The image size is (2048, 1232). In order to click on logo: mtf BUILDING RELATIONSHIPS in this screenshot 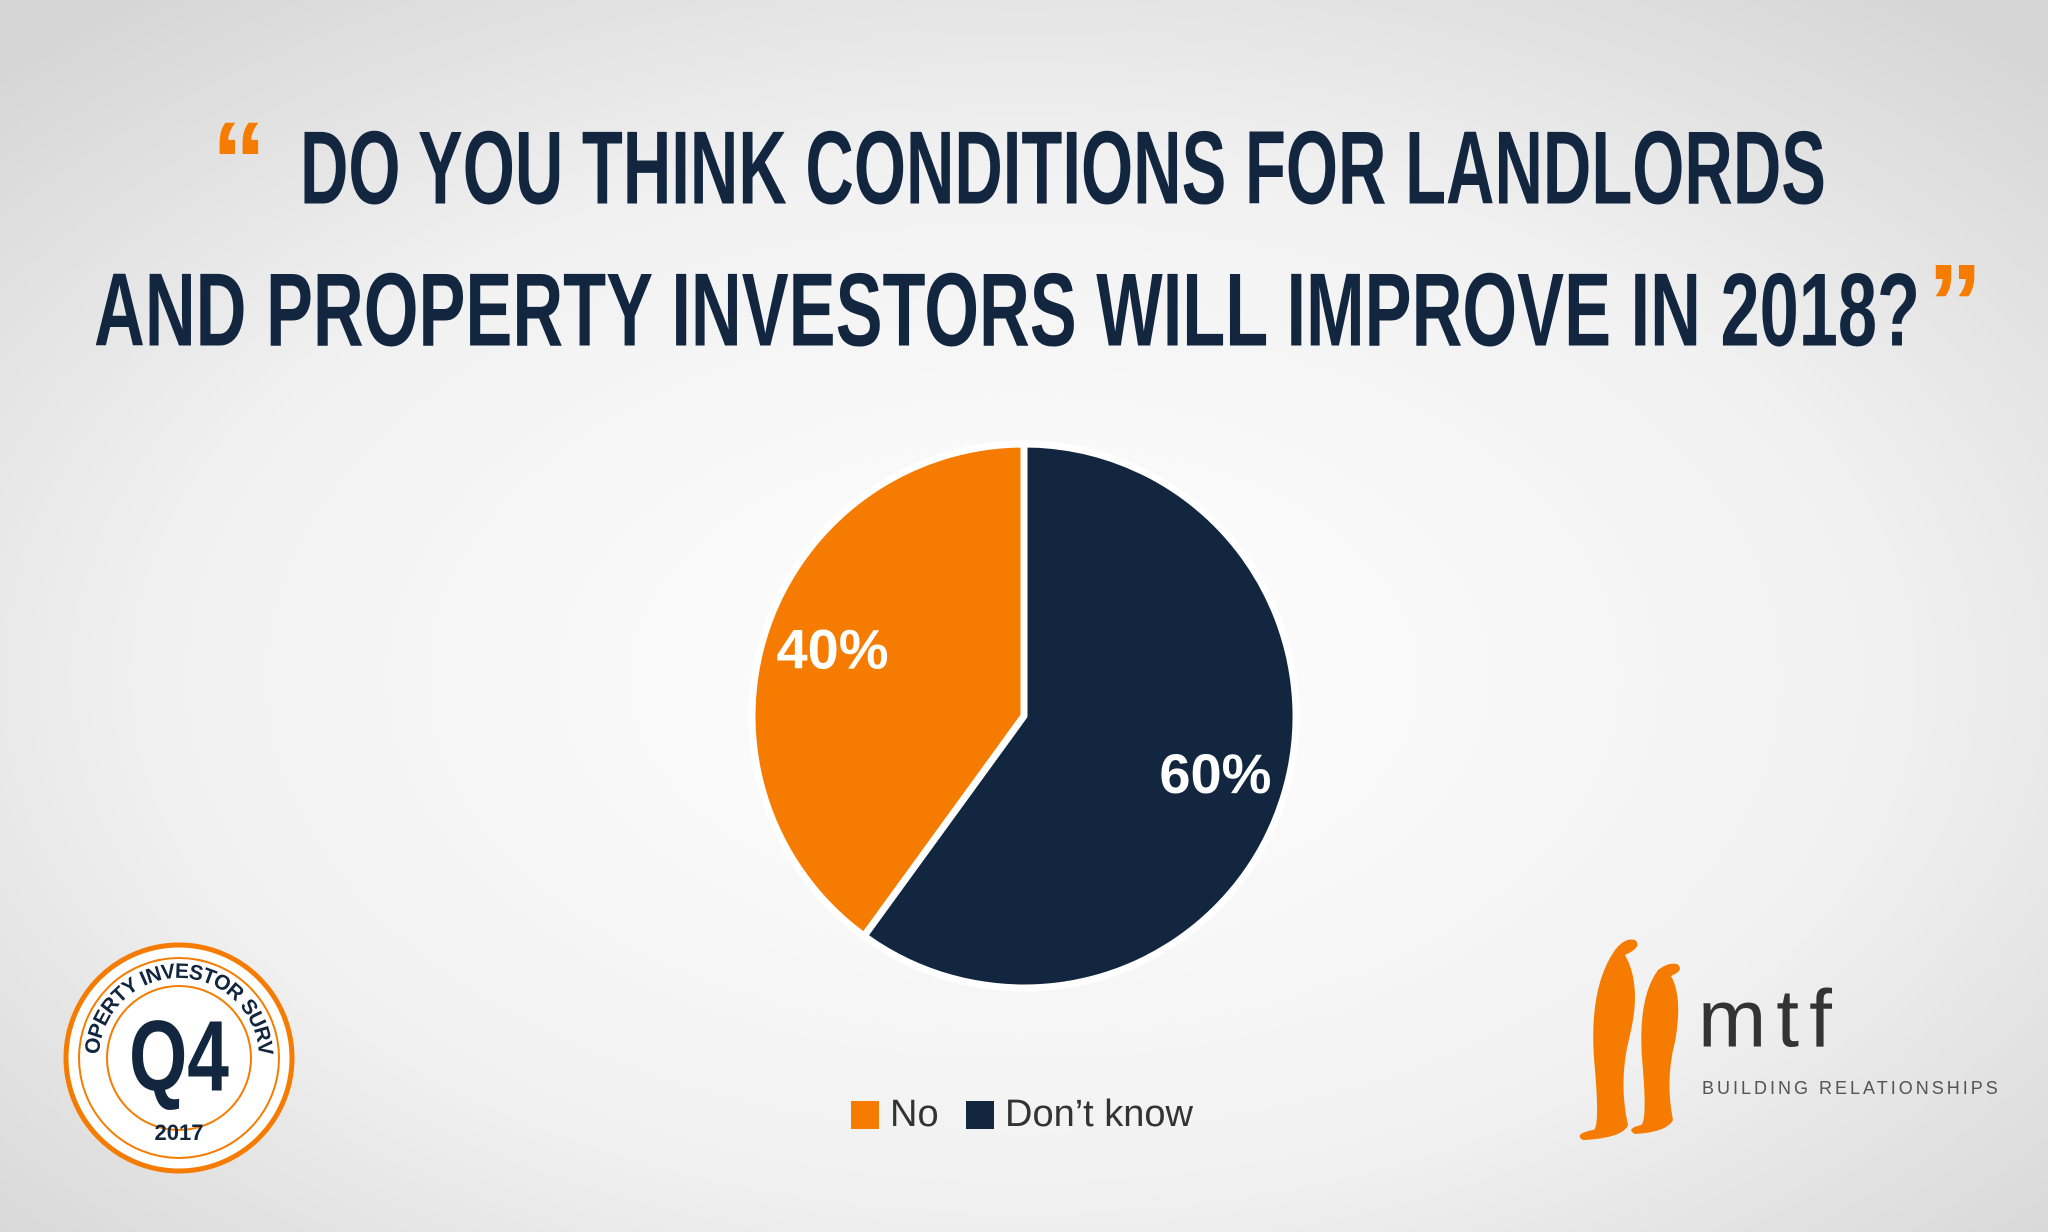, I will do `click(1790, 1039)`.